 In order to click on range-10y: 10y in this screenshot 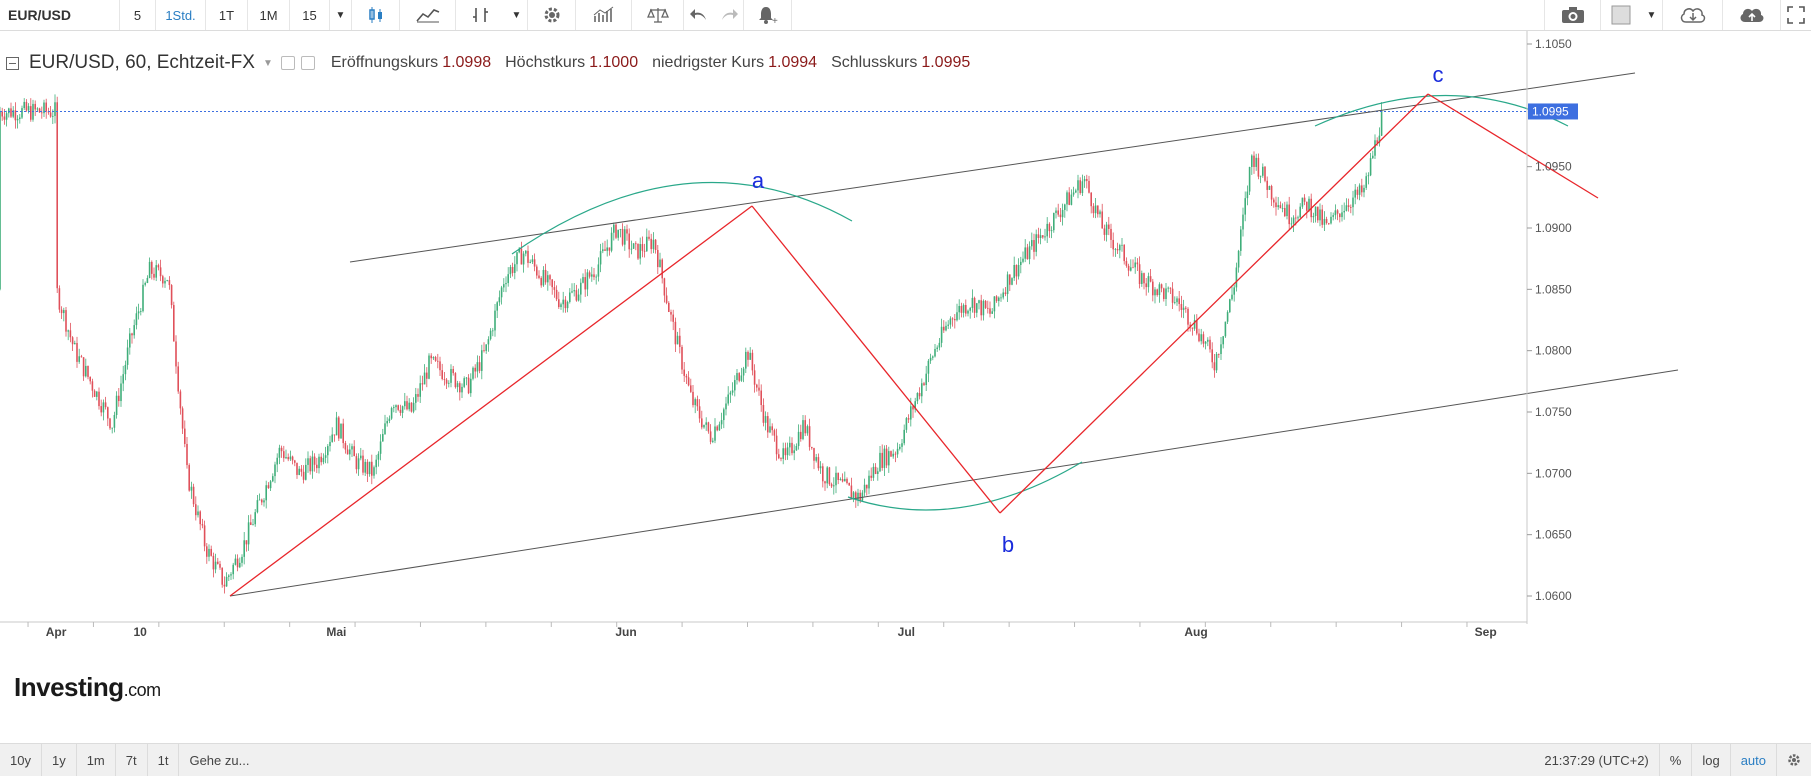, I will do `click(21, 760)`.